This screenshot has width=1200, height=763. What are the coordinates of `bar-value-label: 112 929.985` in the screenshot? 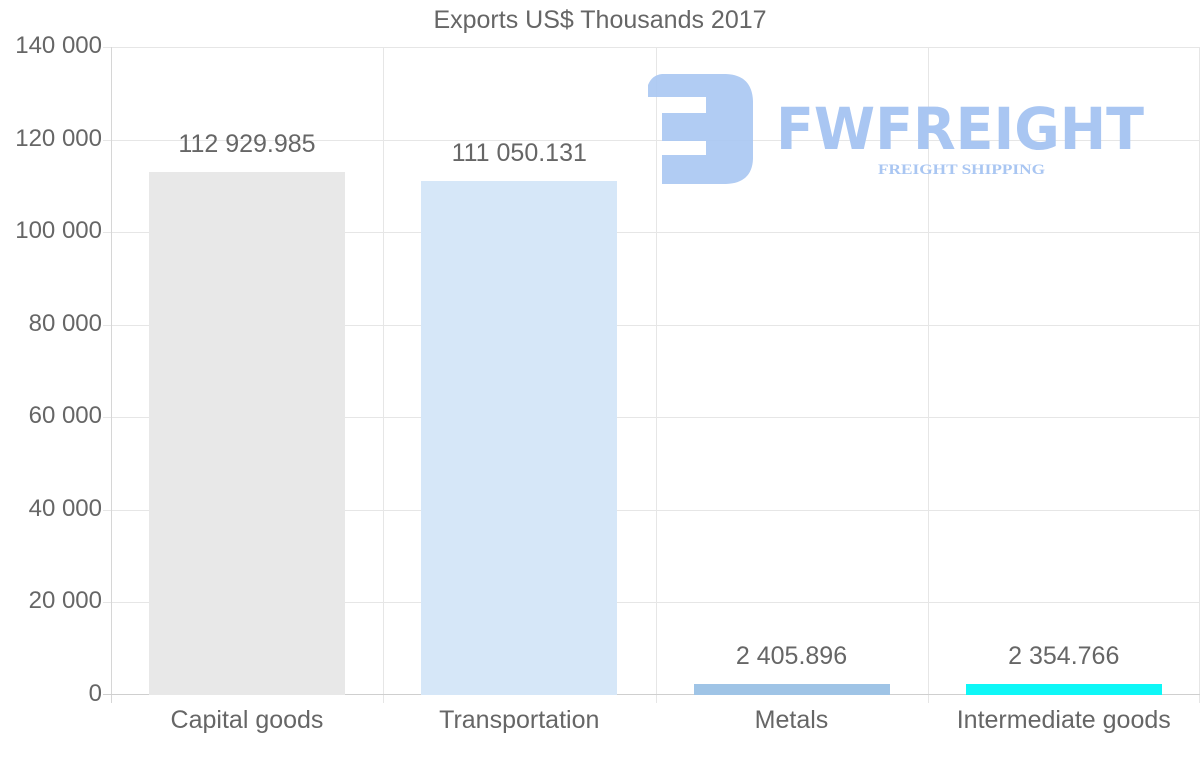 It's located at (247, 144).